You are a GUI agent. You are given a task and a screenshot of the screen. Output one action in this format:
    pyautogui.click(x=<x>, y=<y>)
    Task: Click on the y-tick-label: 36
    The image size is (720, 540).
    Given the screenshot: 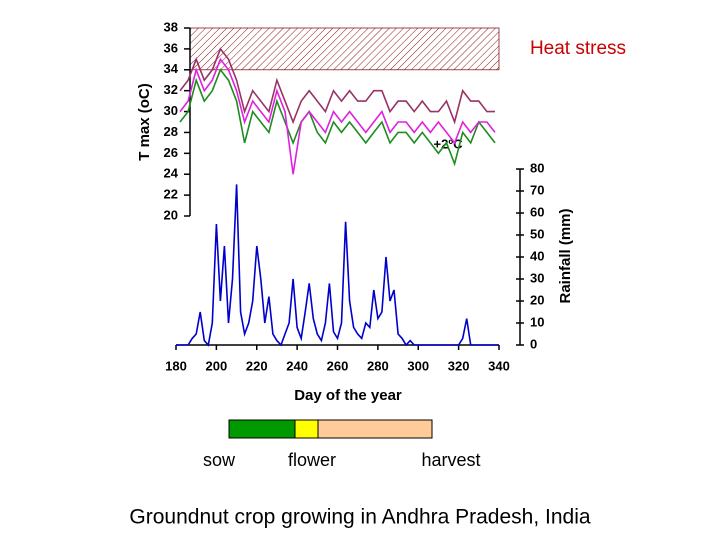 What is the action you would take?
    pyautogui.click(x=171, y=47)
    